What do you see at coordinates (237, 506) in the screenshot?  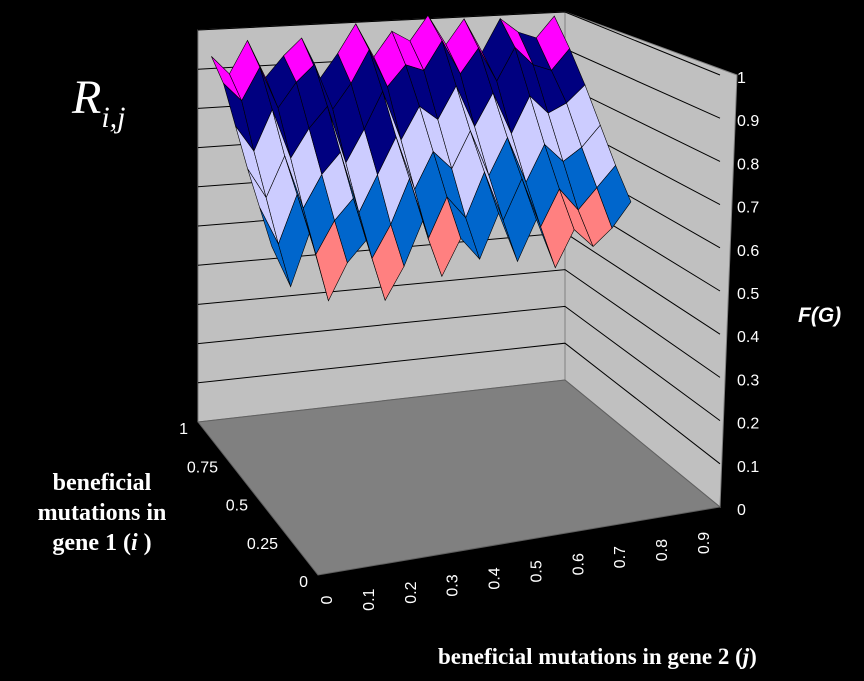 I see `y-tick-label: 0.5` at bounding box center [237, 506].